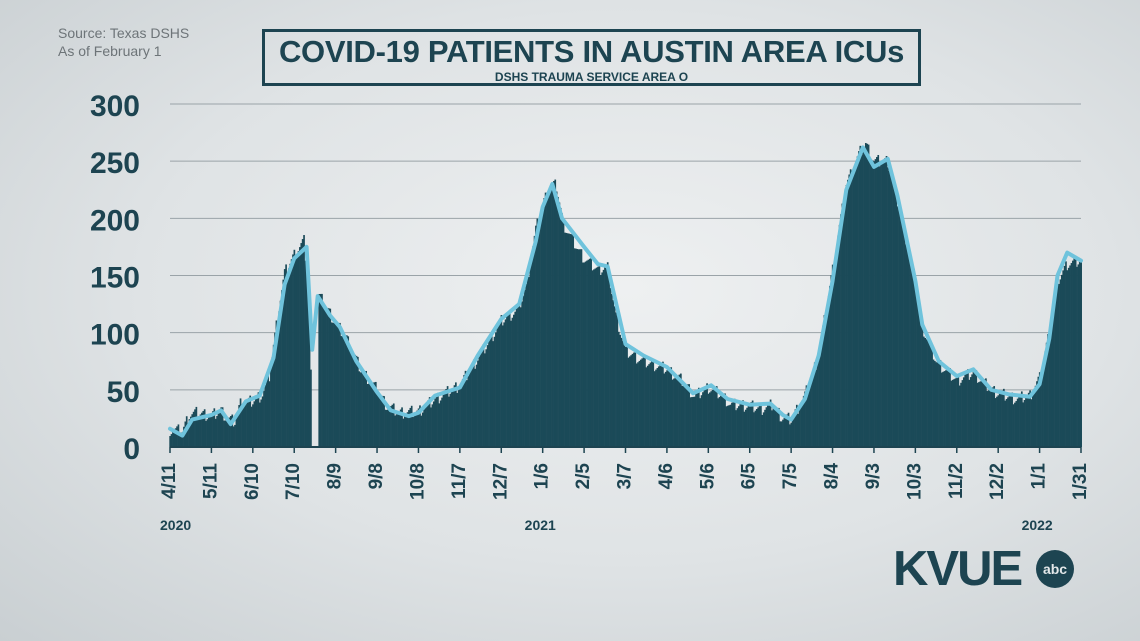  I want to click on year-label: 2020, so click(175, 525).